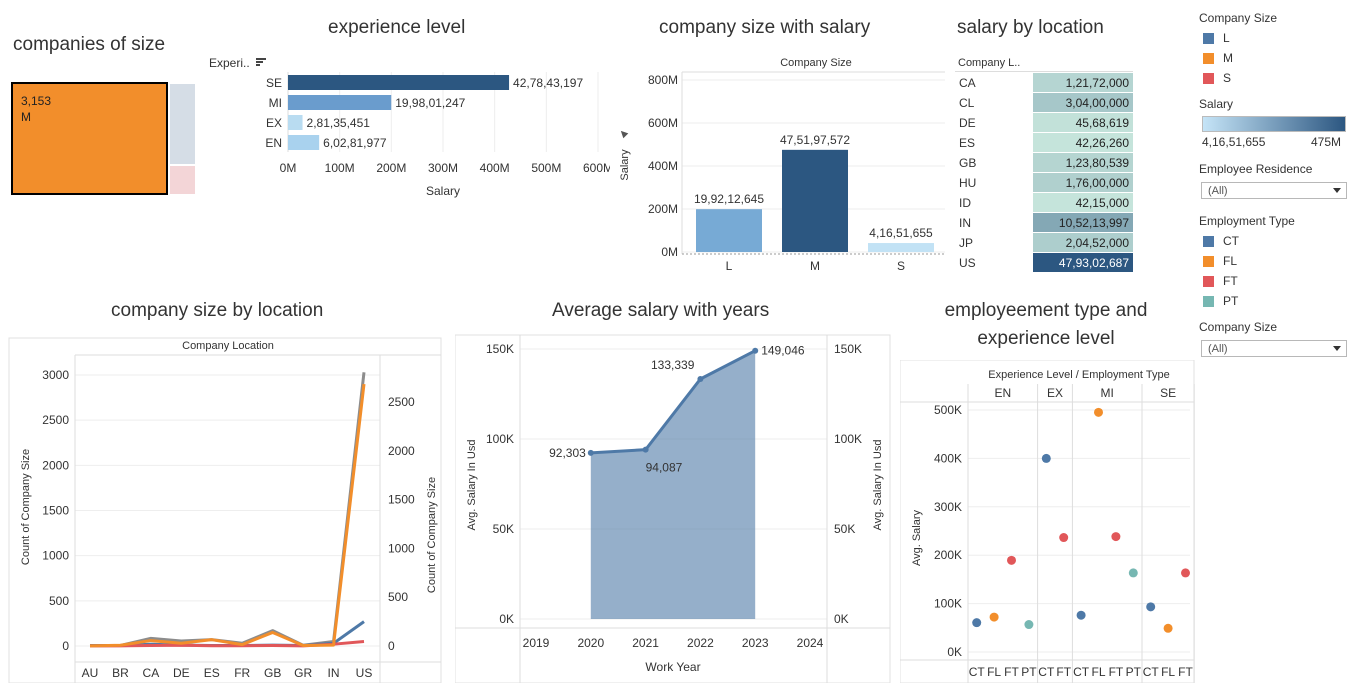 The image size is (1362, 683). Describe the element at coordinates (663, 80) in the screenshot. I see `y-tick-label: 800M` at that location.